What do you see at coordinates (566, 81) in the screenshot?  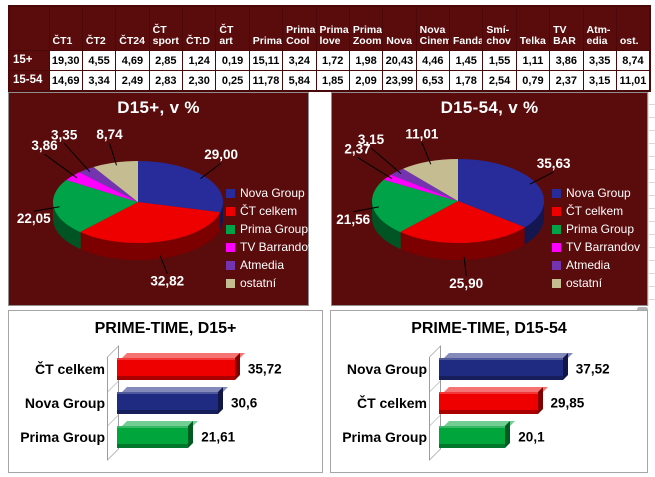 I see `table-cell: 2,37` at bounding box center [566, 81].